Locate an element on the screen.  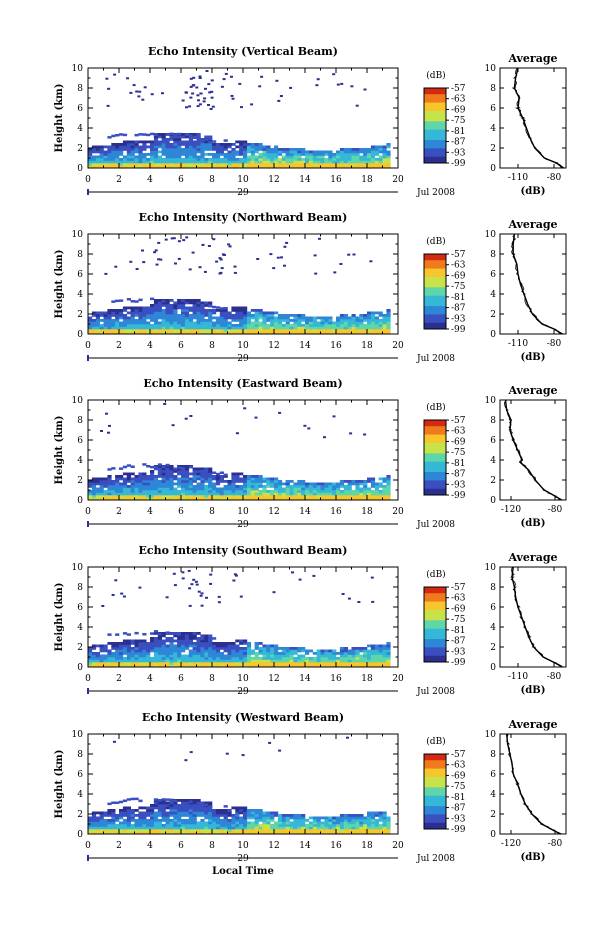
average-y-tick-label: 4 is located at coordinates (493, 795).